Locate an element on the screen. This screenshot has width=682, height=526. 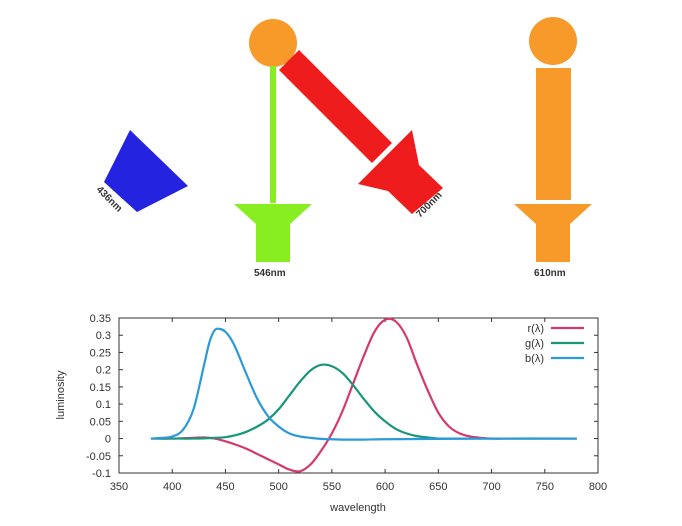
x-axis-title: wavelength is located at coordinates (357, 508).